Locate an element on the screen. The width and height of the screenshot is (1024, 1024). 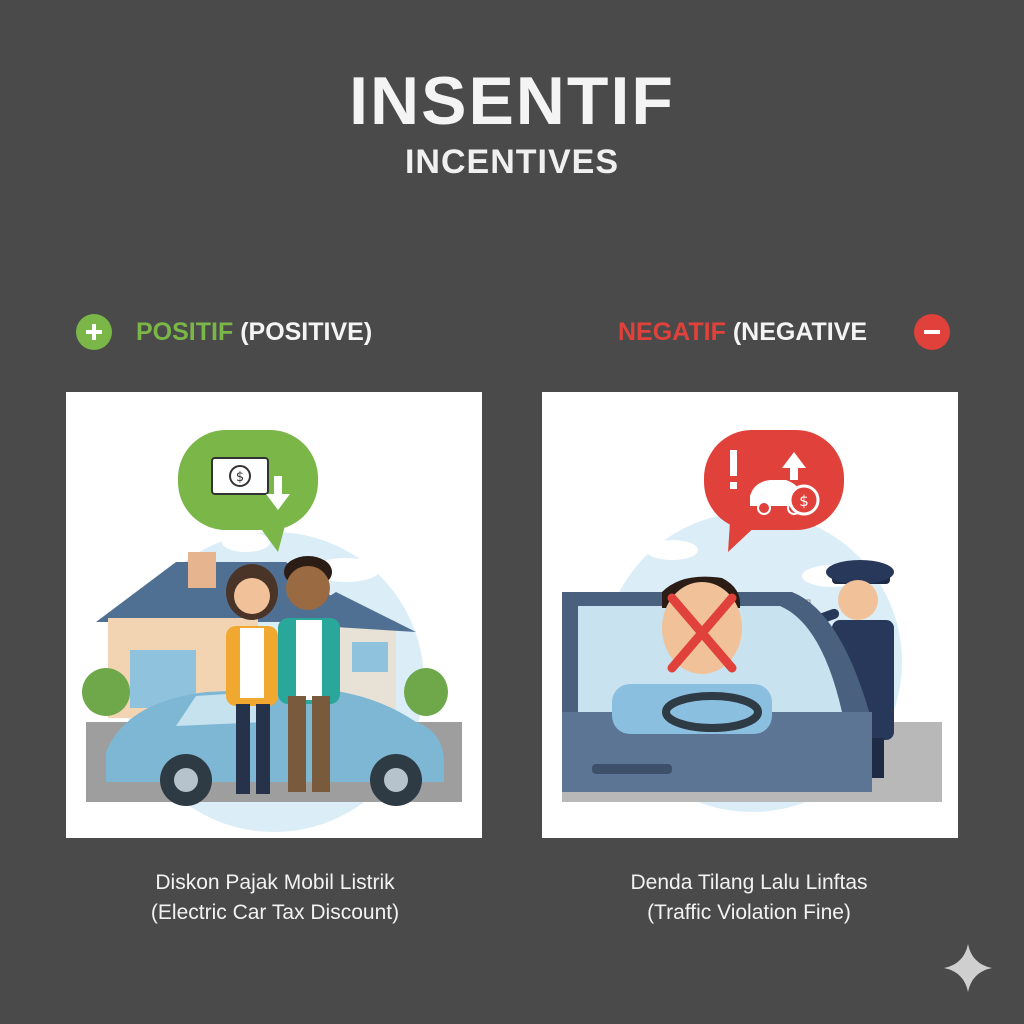
woman-figure is located at coordinates (252, 679).